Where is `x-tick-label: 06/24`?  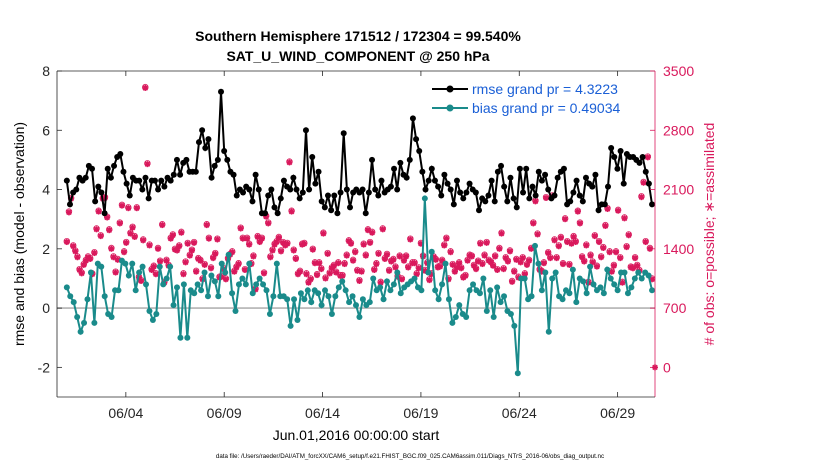
x-tick-label: 06/24 is located at coordinates (519, 413).